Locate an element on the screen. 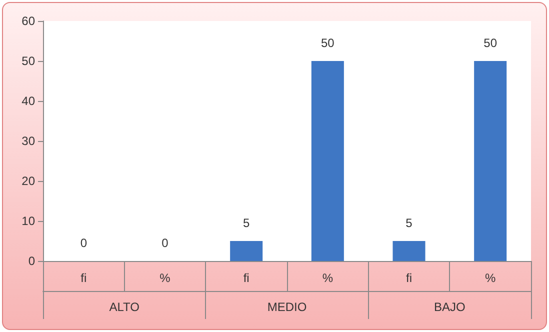  text: BAJO is located at coordinates (450, 307).